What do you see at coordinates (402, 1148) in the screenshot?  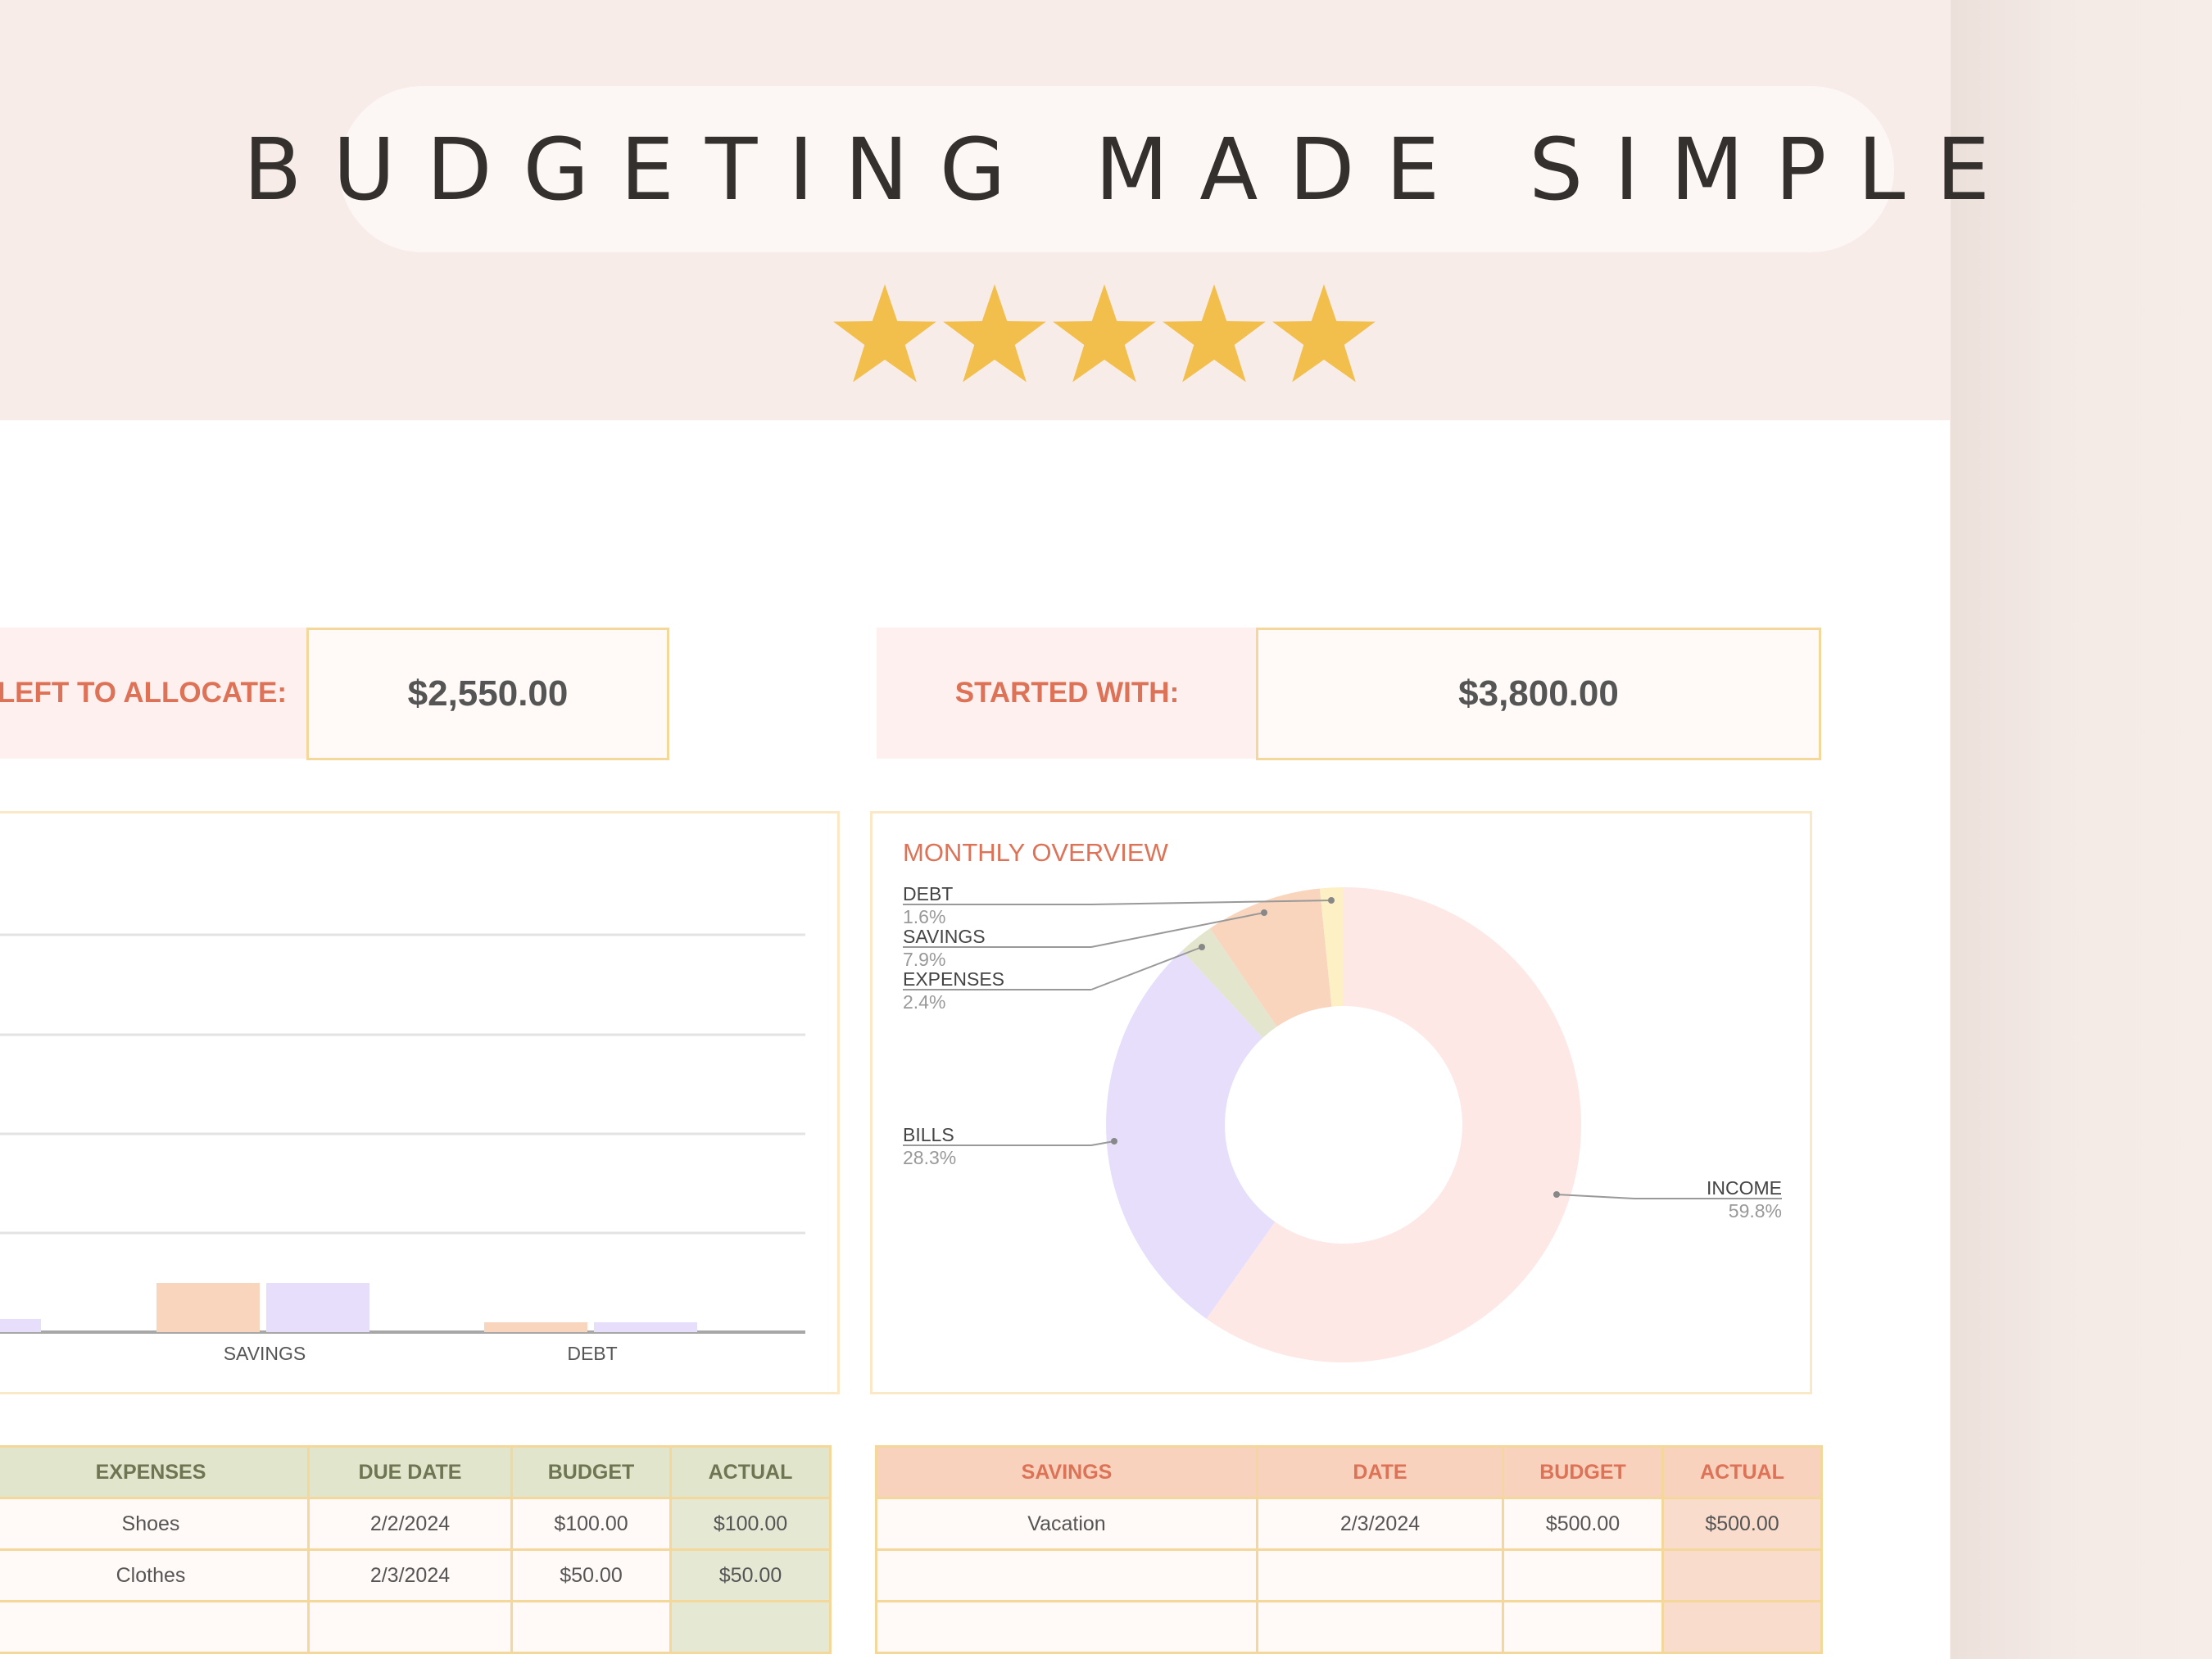 I see `bar-chart: SAVINGS DEBT` at bounding box center [402, 1148].